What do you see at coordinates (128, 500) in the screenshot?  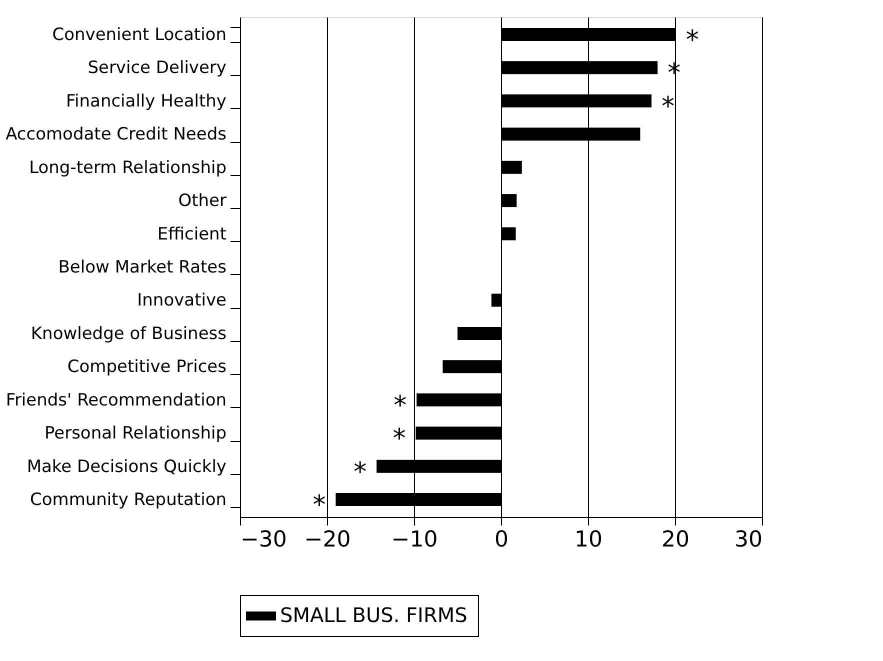 I see `y-tick-label: Community Reputation` at bounding box center [128, 500].